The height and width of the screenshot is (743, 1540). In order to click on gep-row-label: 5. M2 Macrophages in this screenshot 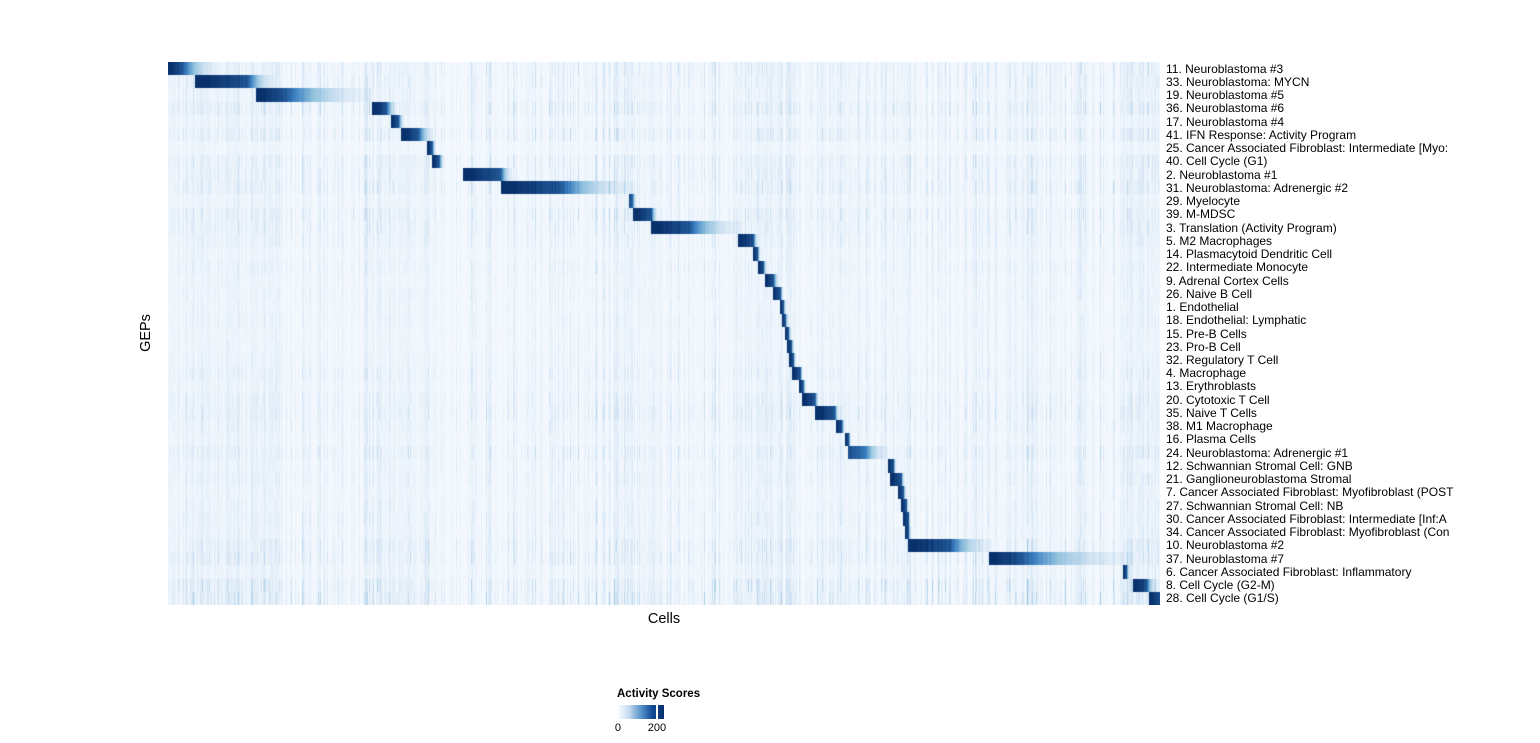, I will do `click(1219, 240)`.